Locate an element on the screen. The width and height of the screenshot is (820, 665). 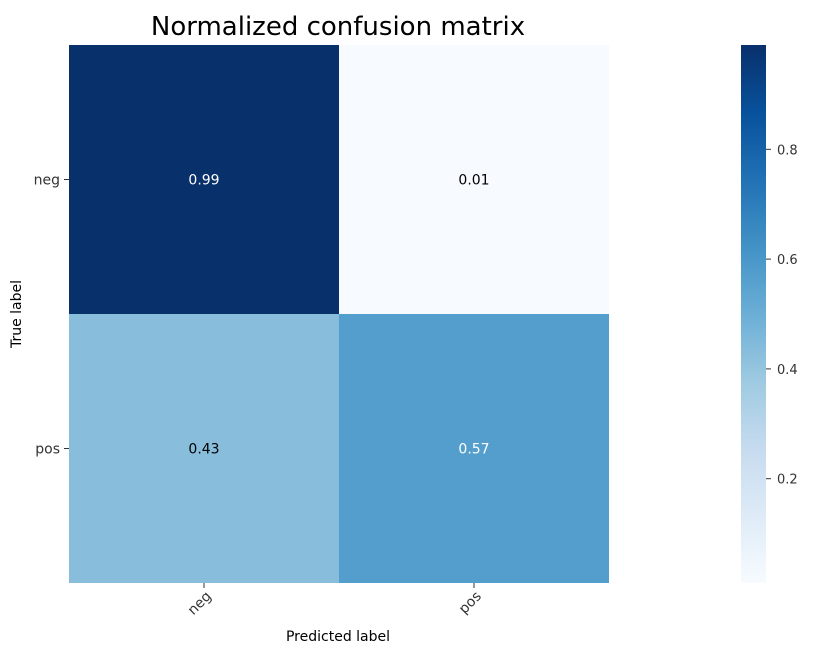
y-tick-label: pos is located at coordinates (47, 450).